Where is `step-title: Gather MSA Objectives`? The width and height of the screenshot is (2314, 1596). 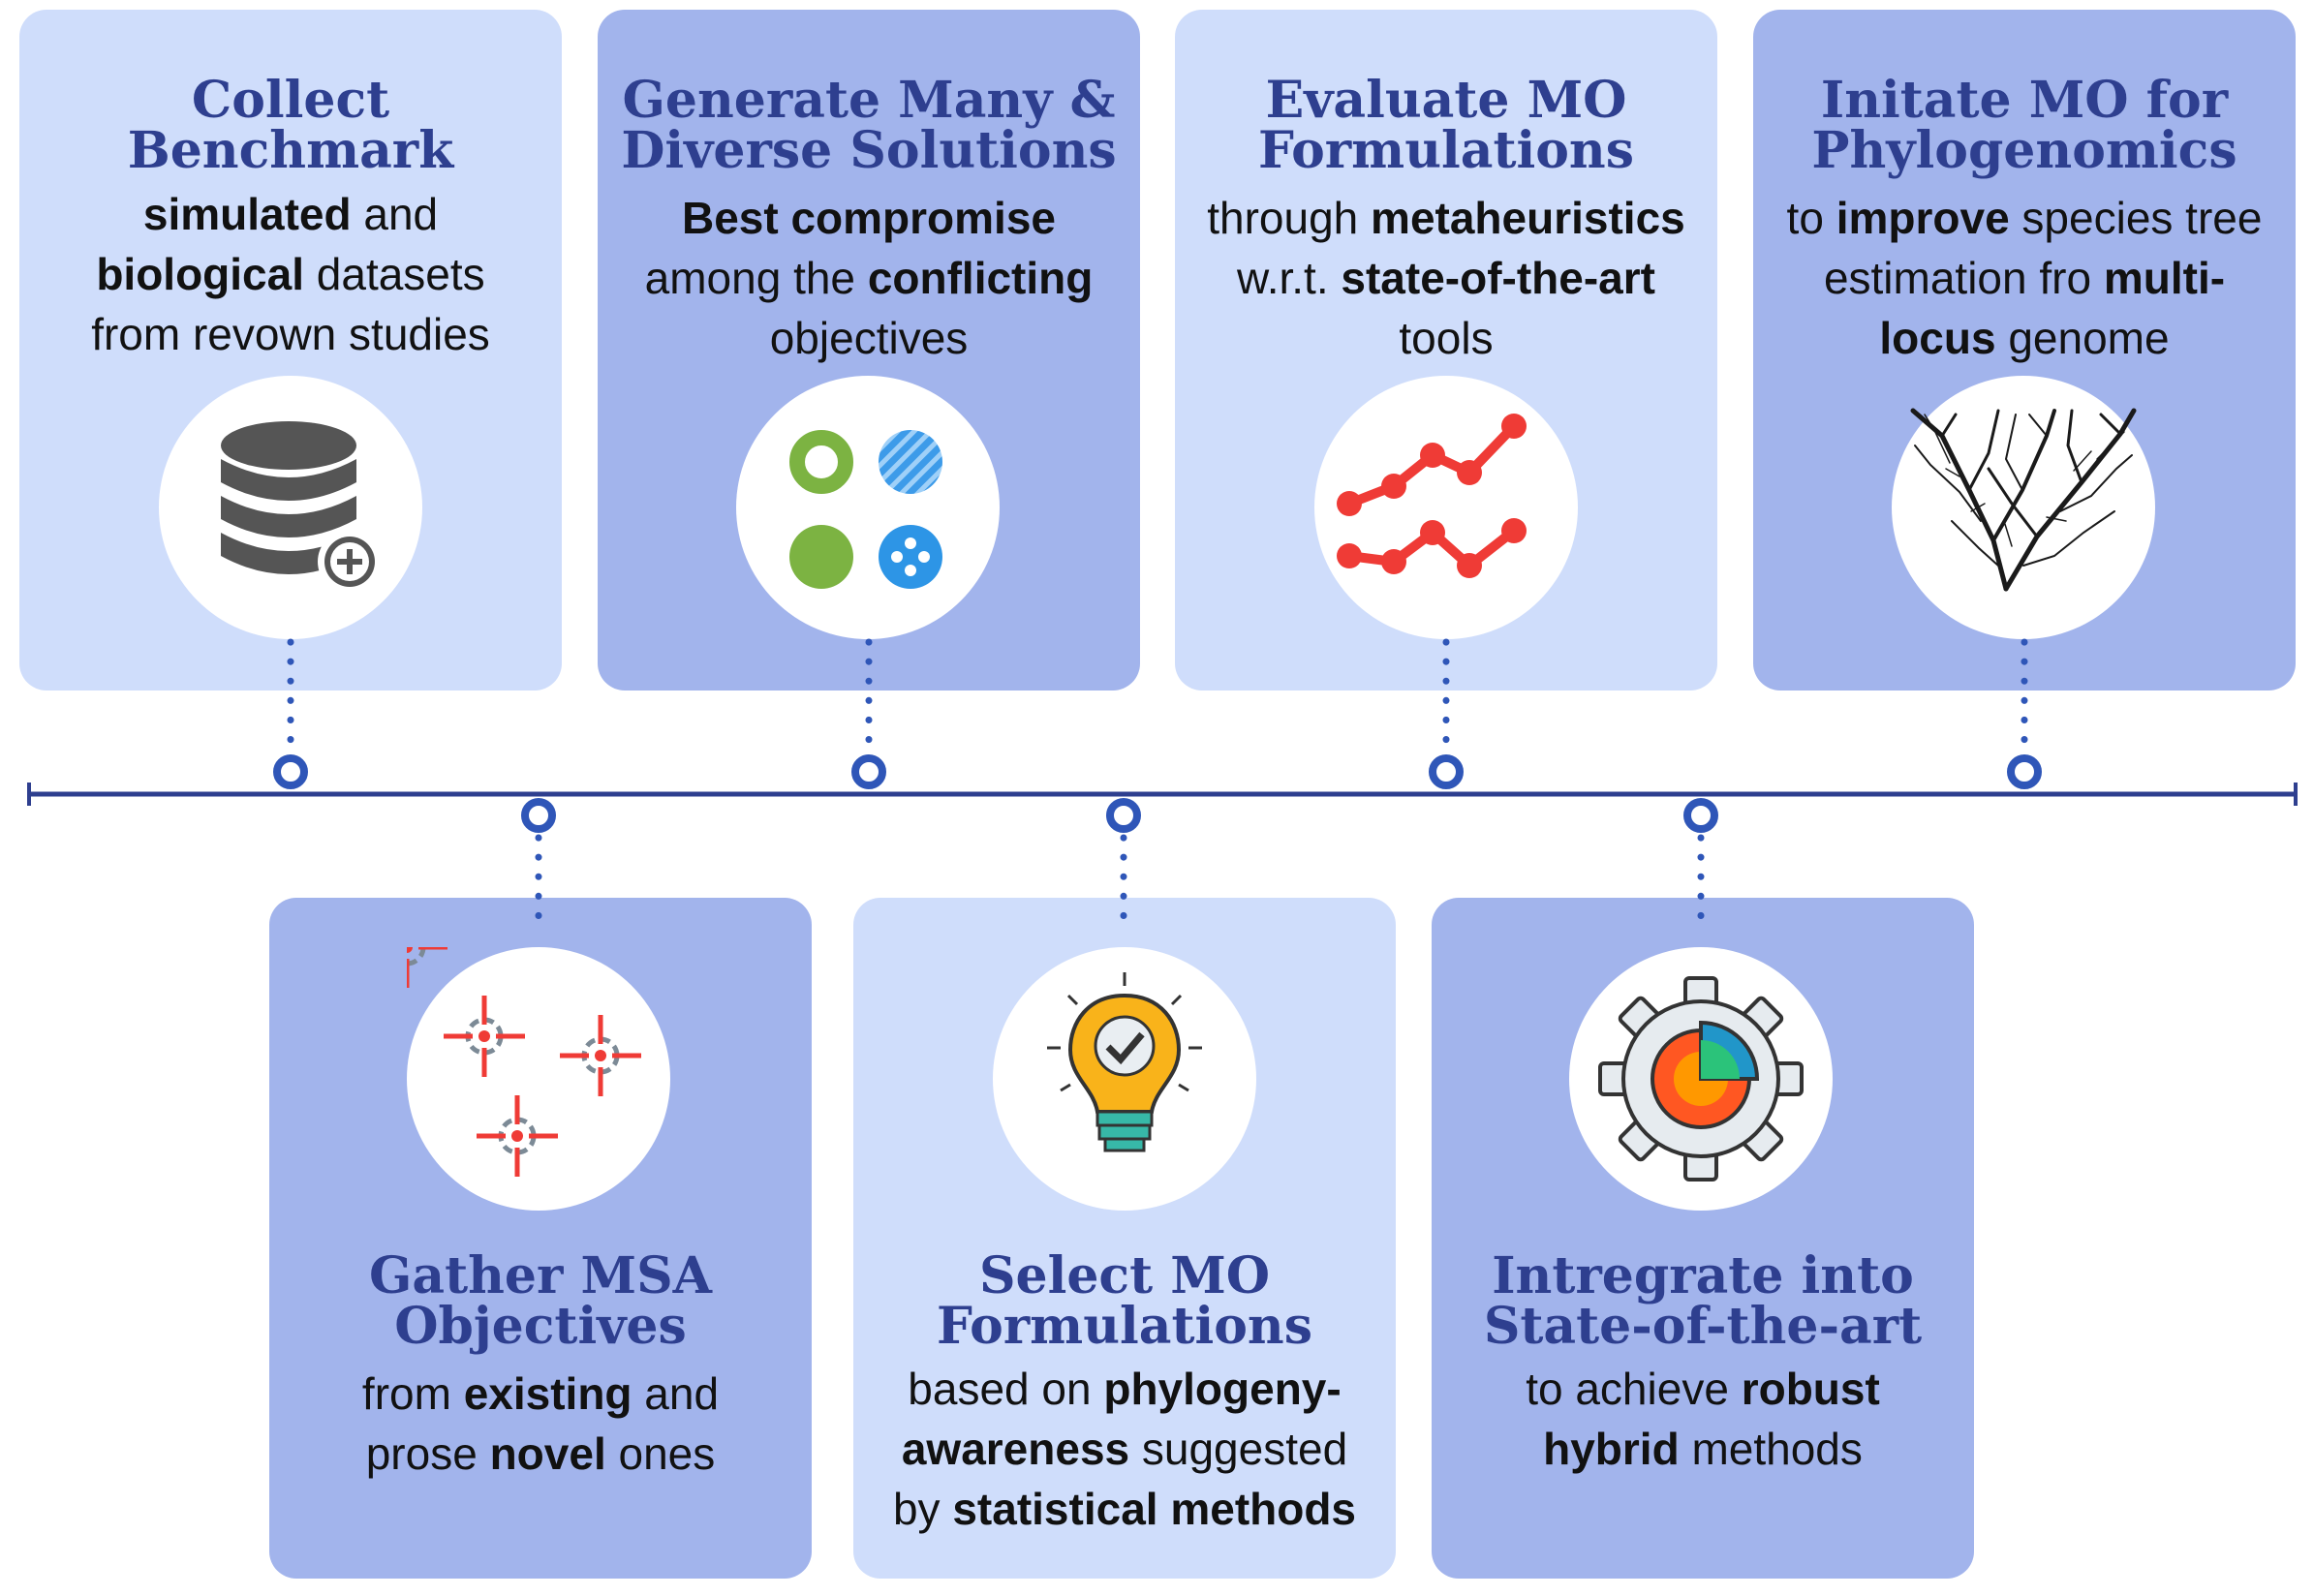 step-title: Gather MSA Objectives is located at coordinates (540, 1301).